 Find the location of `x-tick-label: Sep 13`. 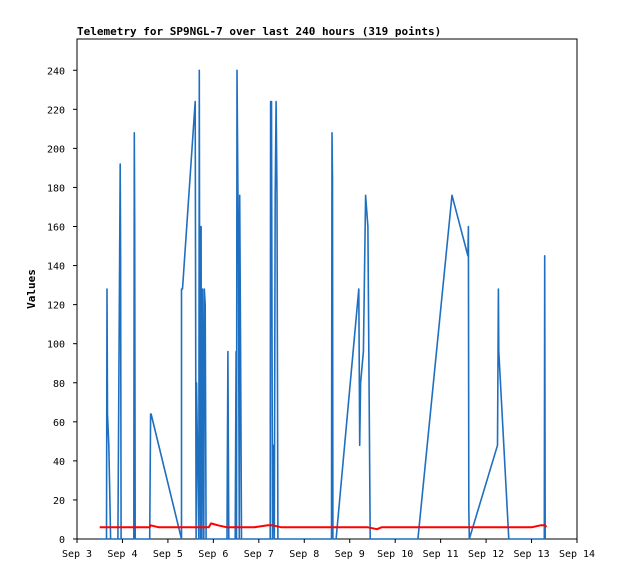

x-tick-label: Sep 13 is located at coordinates (531, 554).